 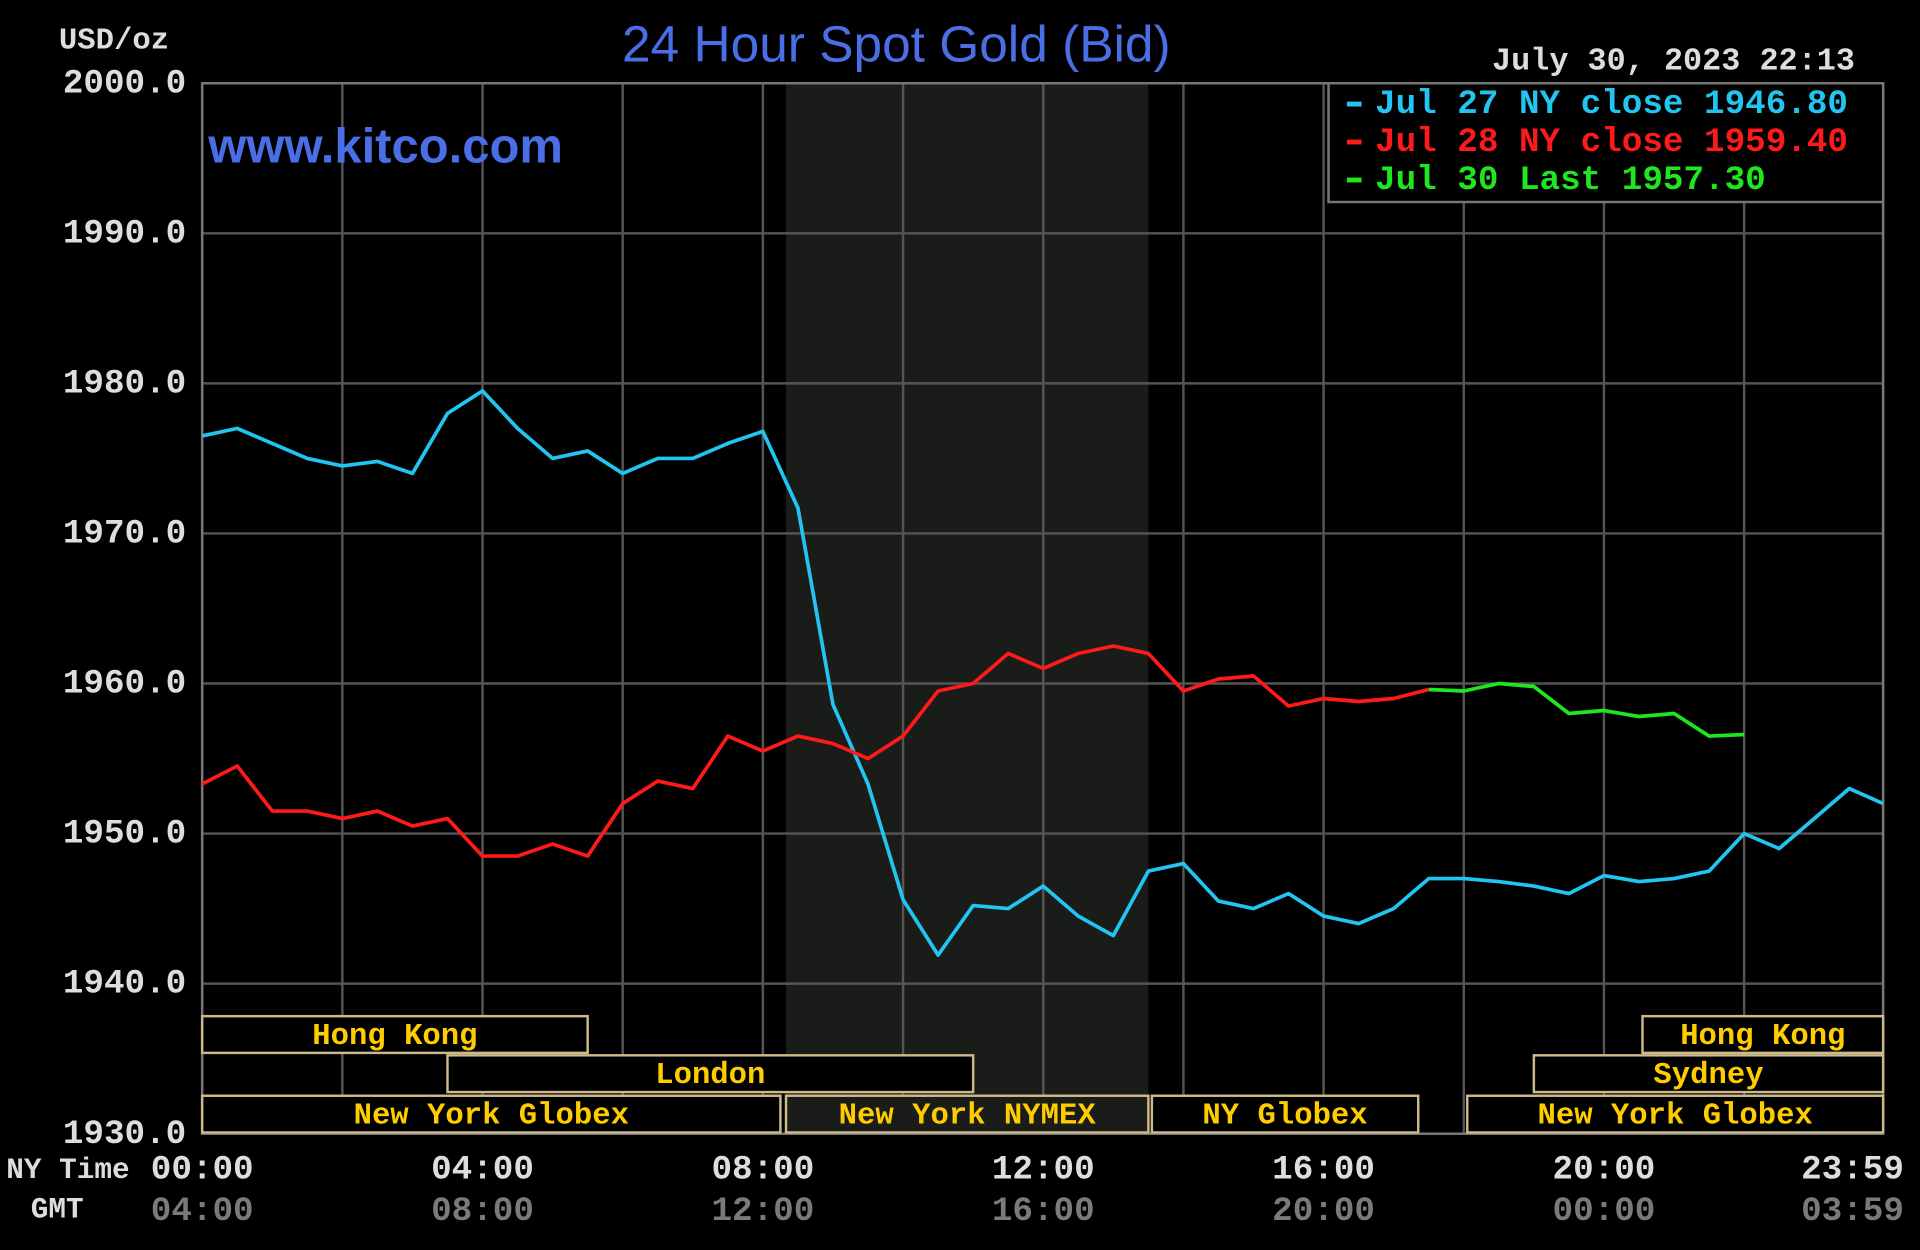 What do you see at coordinates (385, 146) in the screenshot?
I see `watermark: www.kitco.com` at bounding box center [385, 146].